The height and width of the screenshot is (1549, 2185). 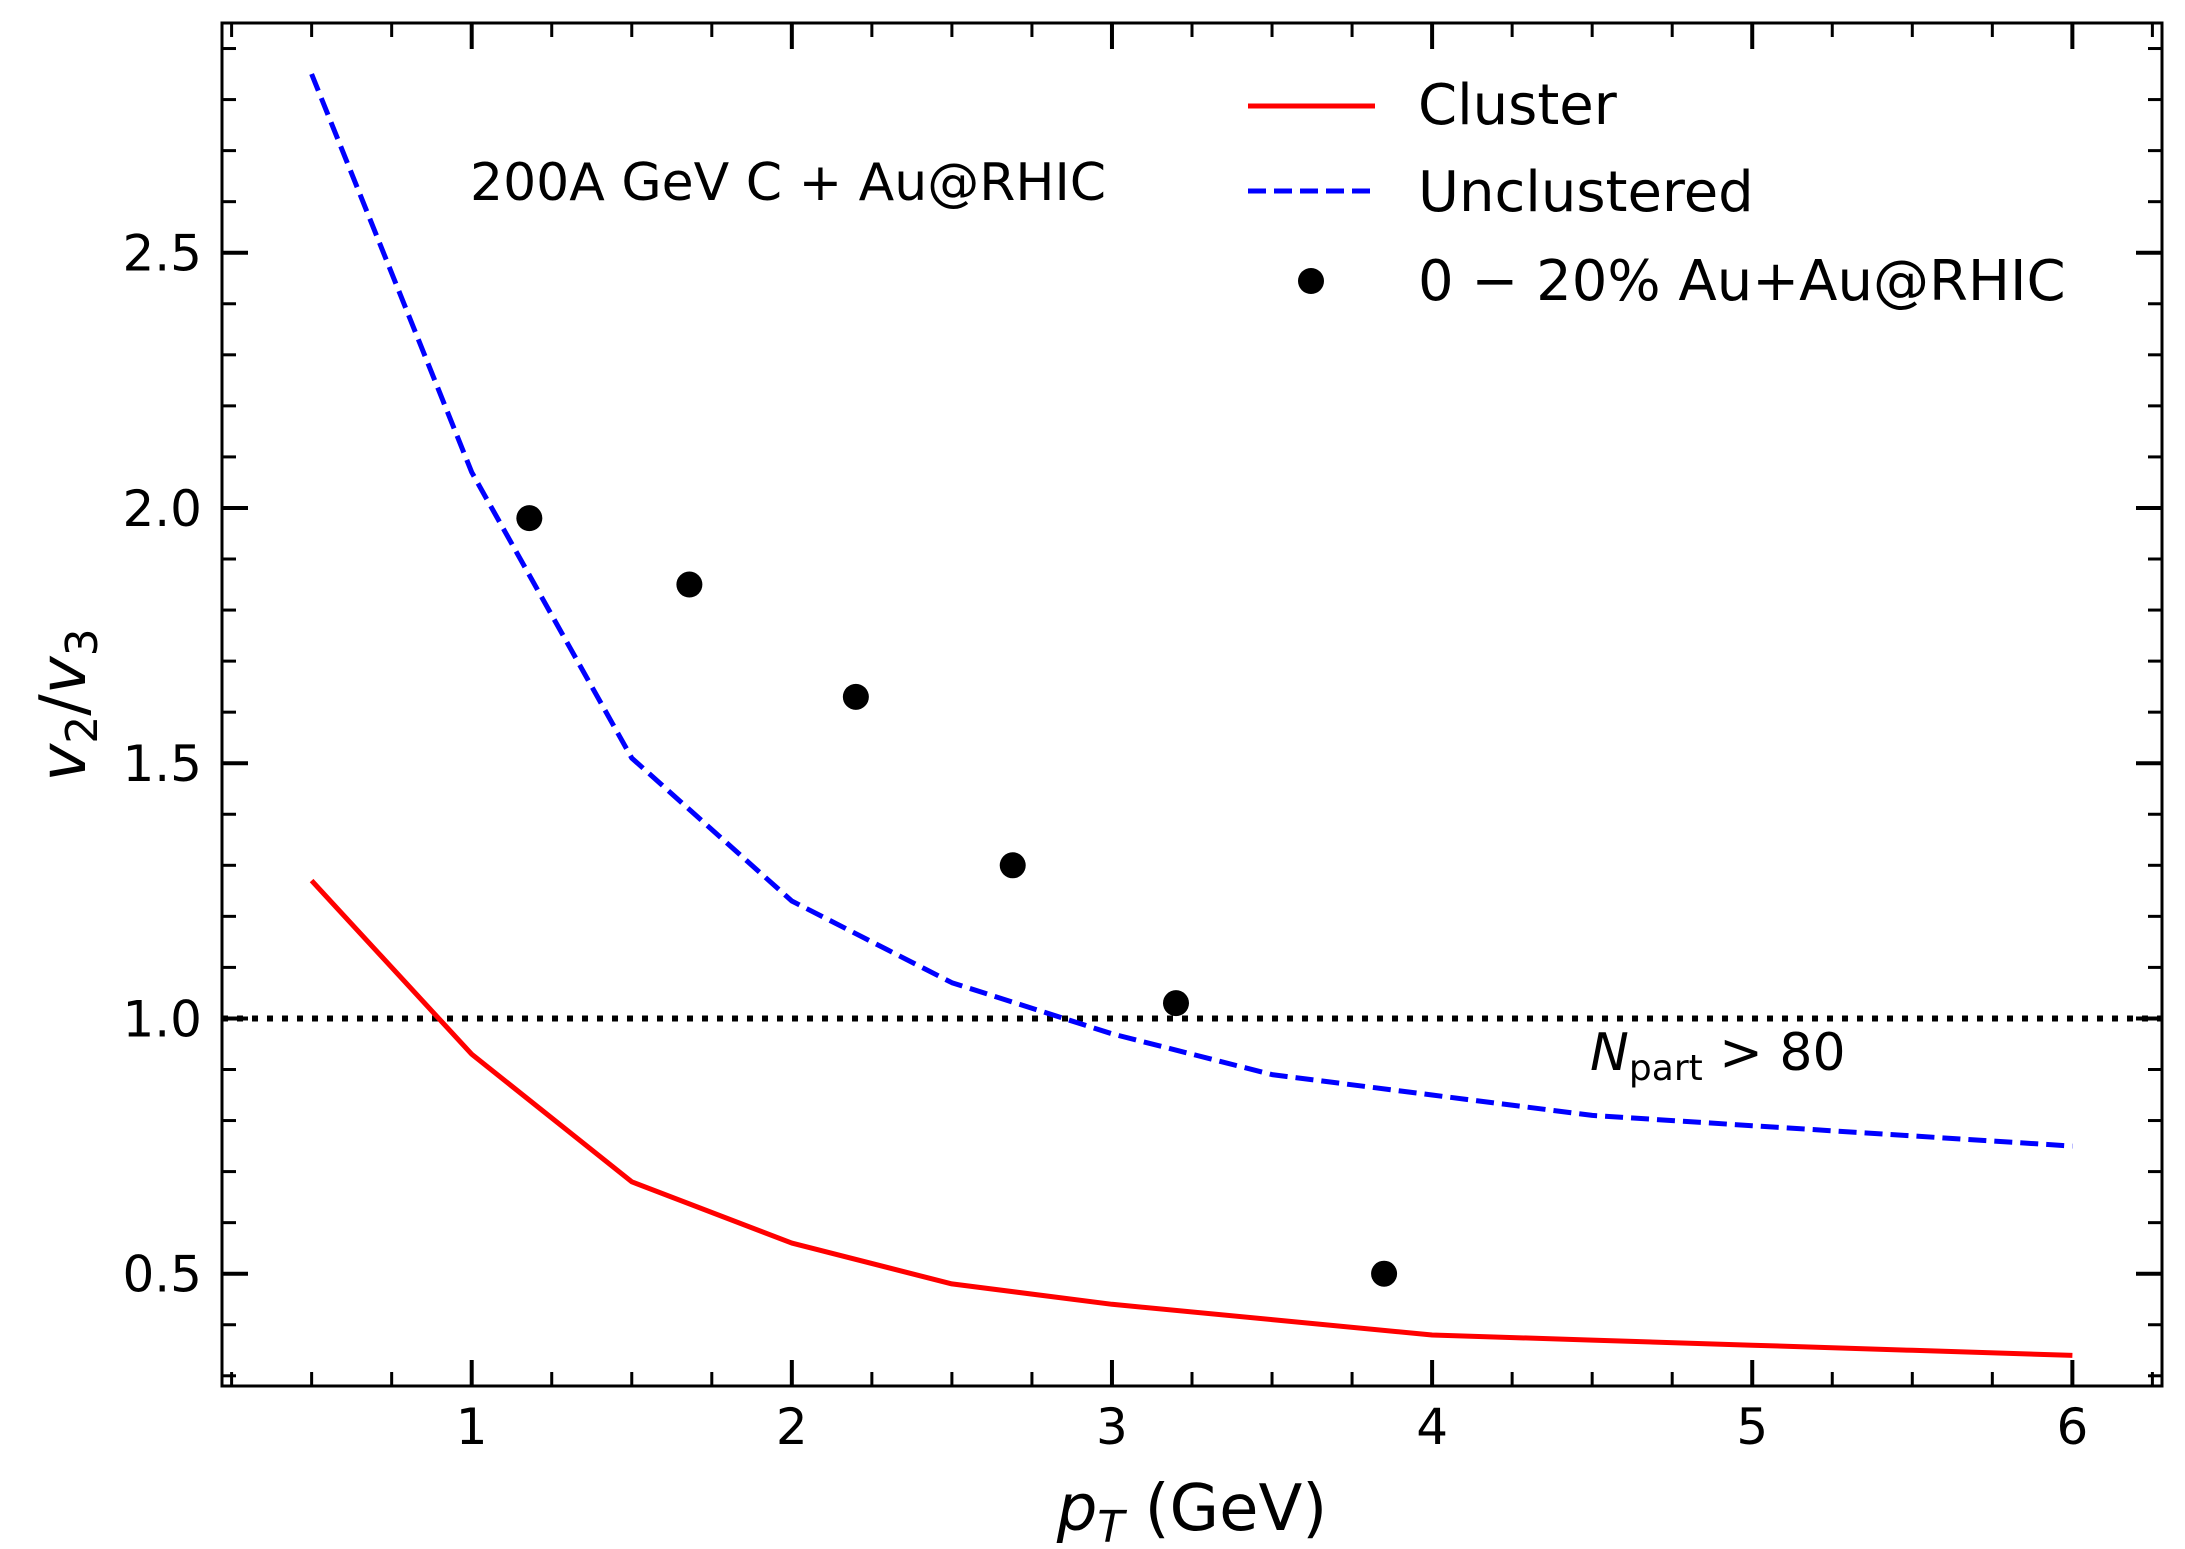 I want to click on x-tick-label: 3, so click(x=1112, y=1427).